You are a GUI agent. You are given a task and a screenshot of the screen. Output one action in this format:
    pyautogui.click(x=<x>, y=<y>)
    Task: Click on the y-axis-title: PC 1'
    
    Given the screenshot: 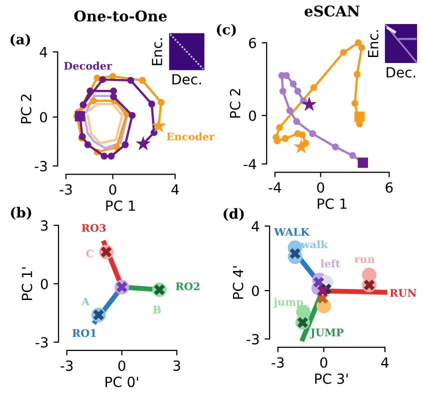 What is the action you would take?
    pyautogui.click(x=27, y=283)
    